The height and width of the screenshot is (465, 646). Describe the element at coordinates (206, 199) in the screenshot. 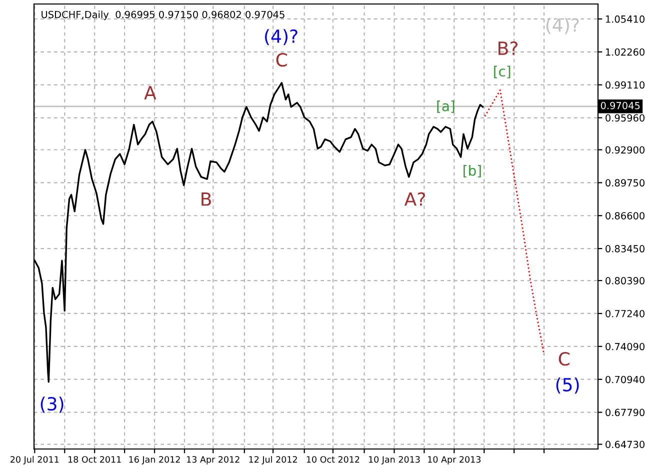

I see `annotation: B` at that location.